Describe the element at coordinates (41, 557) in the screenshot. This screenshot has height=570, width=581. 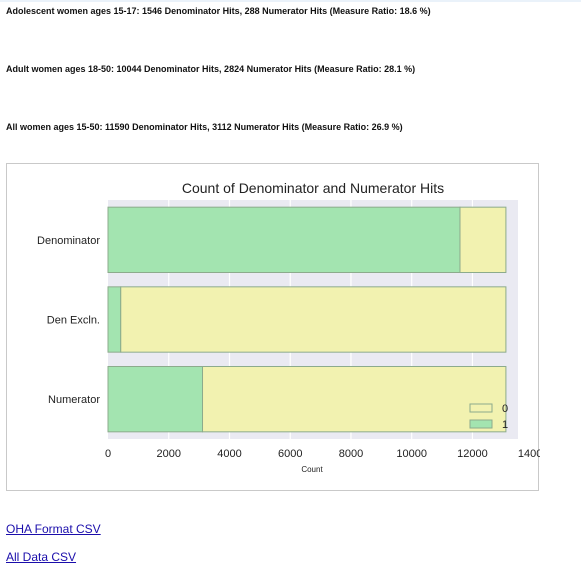
I see `all-data-csv-link: All Data CSV` at that location.